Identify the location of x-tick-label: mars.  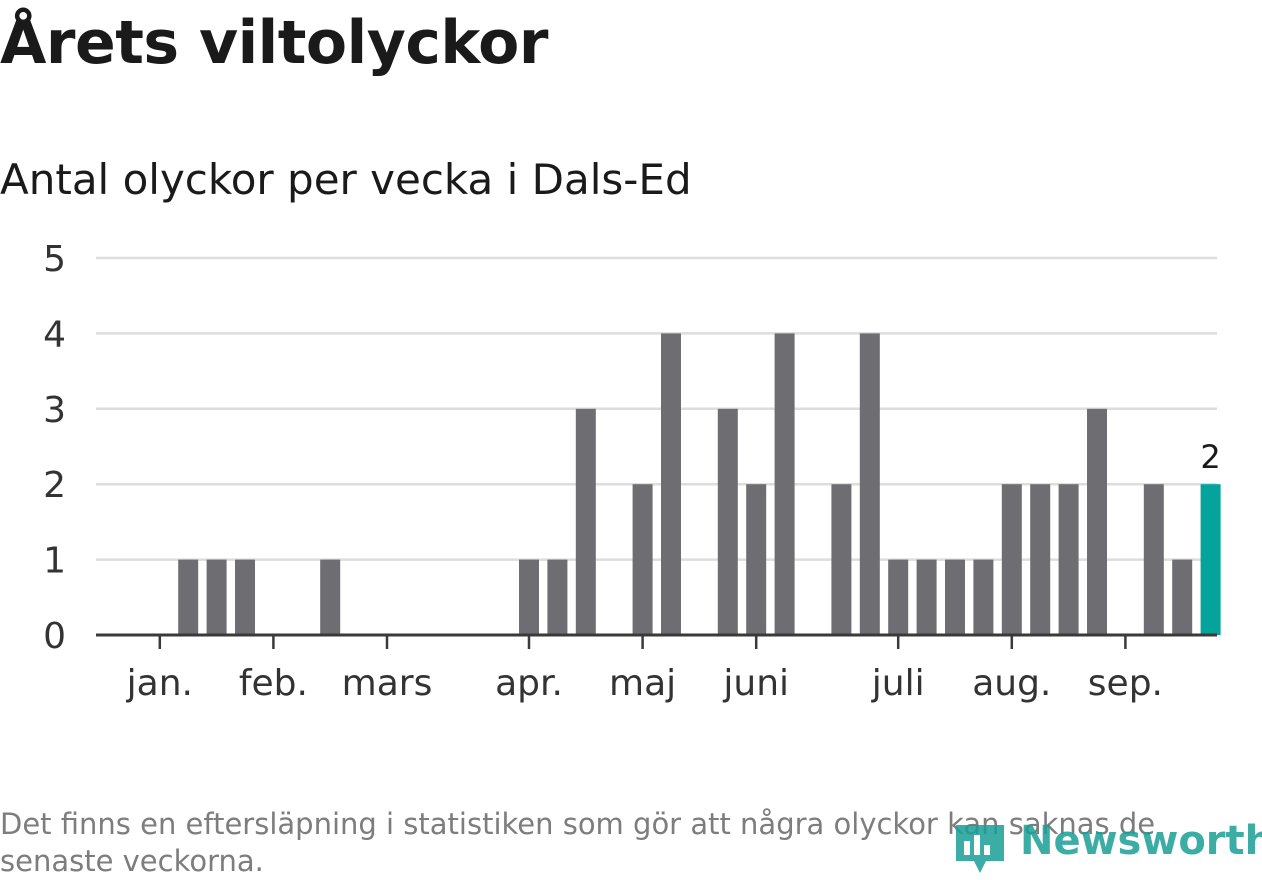
(387, 683).